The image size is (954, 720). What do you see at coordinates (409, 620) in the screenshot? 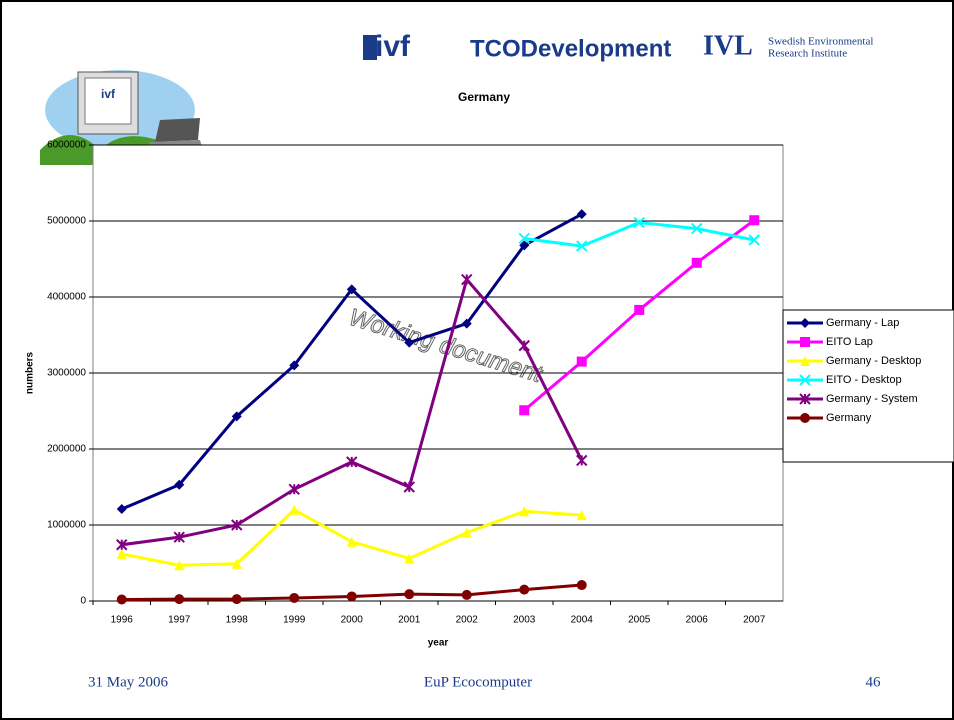
I see `x-tick-label: 2001` at bounding box center [409, 620].